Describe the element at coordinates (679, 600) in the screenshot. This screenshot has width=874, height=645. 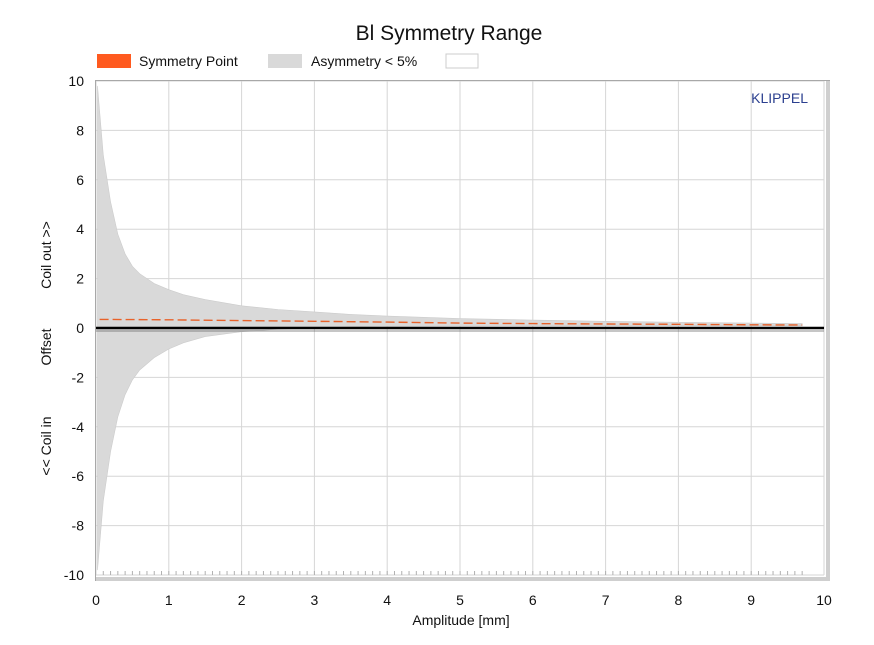
I see `x-tick-label: 8` at that location.